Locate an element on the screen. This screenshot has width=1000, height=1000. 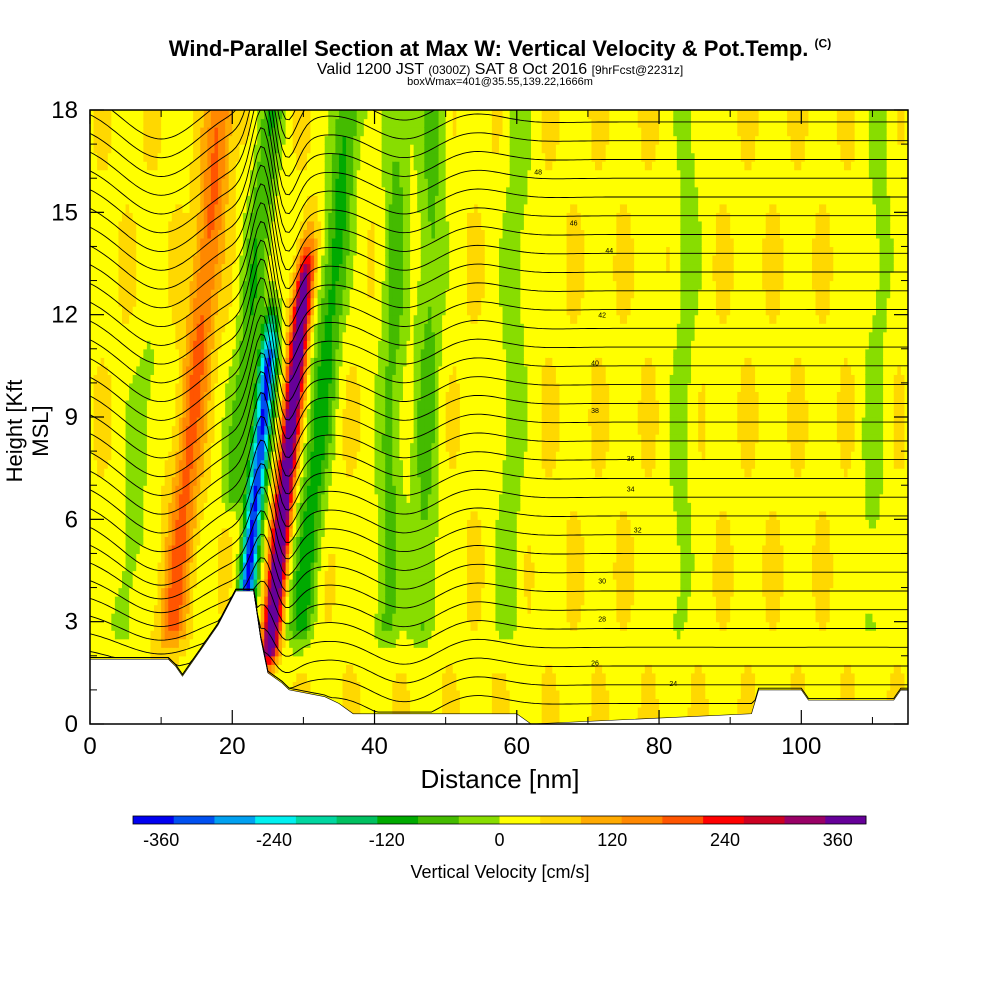
subtitle-date: SAT 8 Oct 2016 is located at coordinates (531, 69).